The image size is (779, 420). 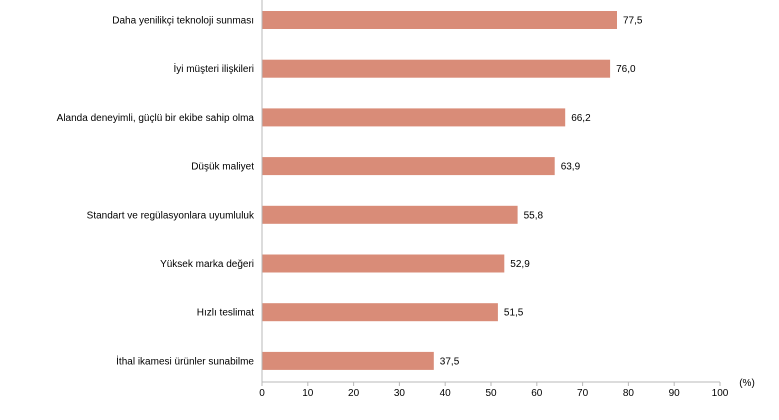 I want to click on x-tick-label: 20, so click(x=354, y=393).